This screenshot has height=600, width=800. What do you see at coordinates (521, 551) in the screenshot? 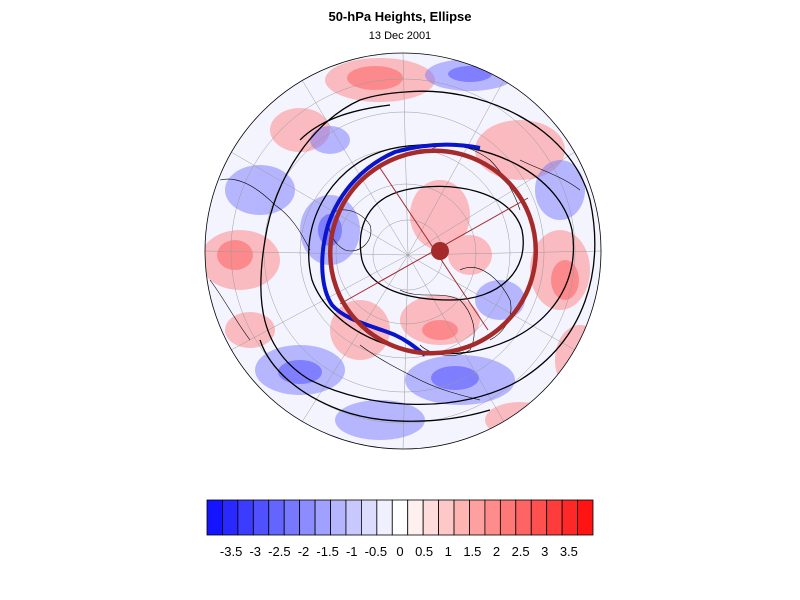
I see `colorbar-label: 2.5` at bounding box center [521, 551].